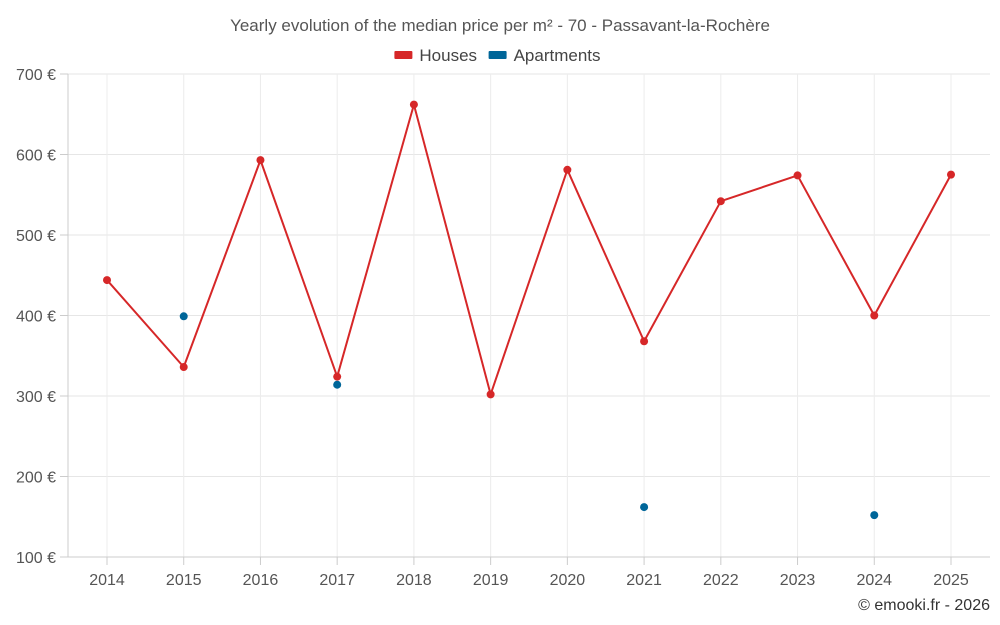 The height and width of the screenshot is (625, 1000). What do you see at coordinates (720, 201) in the screenshot?
I see `point-houses-2022` at bounding box center [720, 201].